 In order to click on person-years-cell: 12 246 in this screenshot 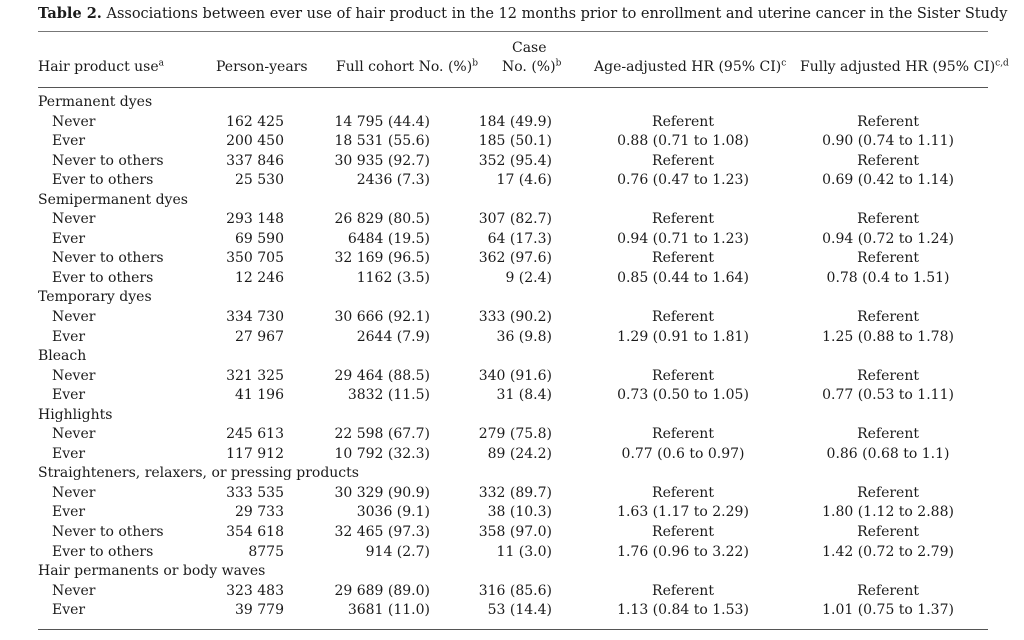, I will do `click(259, 277)`.